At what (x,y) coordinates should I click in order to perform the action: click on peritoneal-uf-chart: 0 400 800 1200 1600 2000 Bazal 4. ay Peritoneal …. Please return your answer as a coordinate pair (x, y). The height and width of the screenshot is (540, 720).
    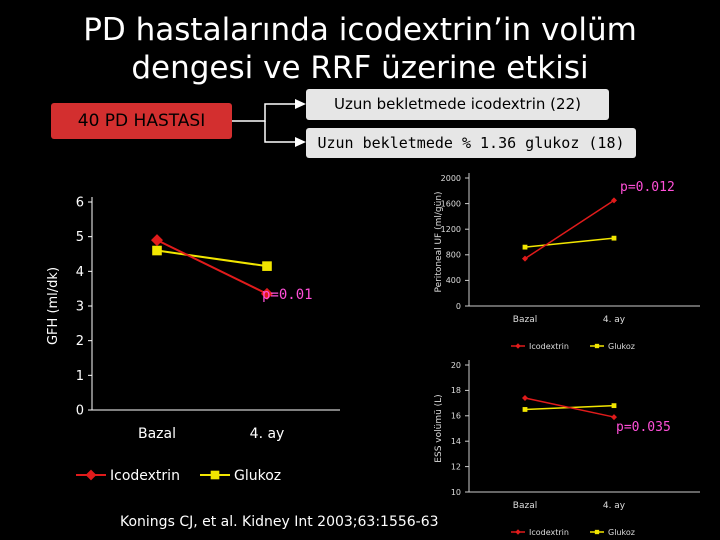
    Looking at the image, I should click on (567, 262).